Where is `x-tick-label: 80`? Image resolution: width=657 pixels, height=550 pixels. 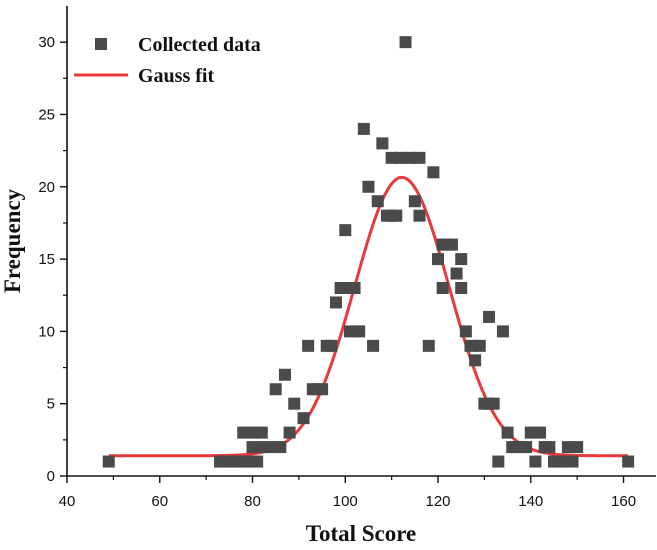 x-tick-label: 80 is located at coordinates (252, 501).